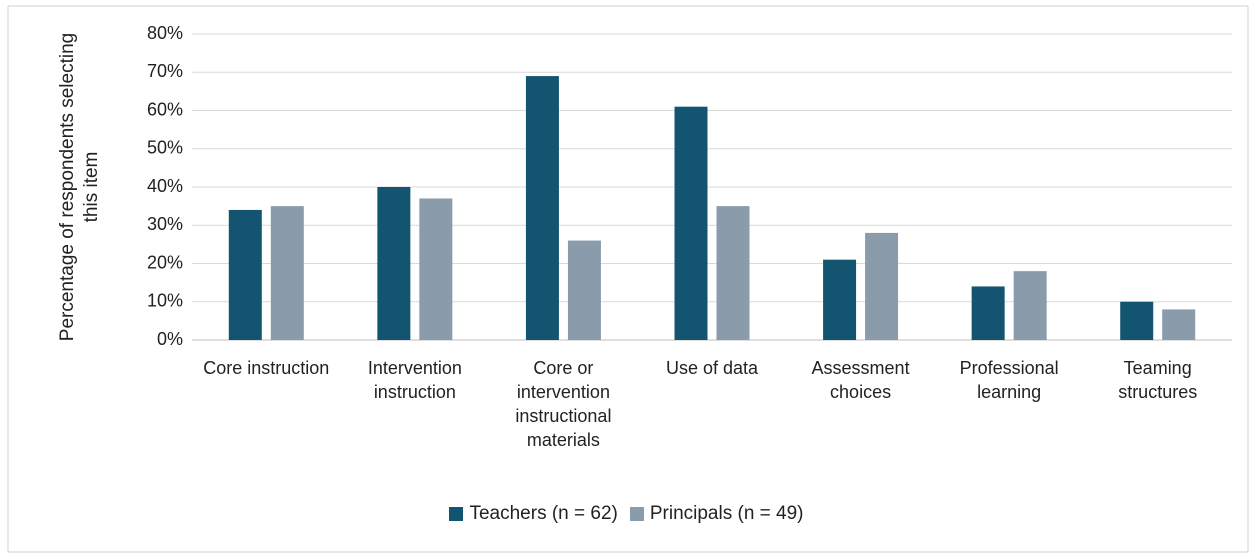 This screenshot has width=1253, height=556. I want to click on y-tick-label: 10%, so click(165, 301).